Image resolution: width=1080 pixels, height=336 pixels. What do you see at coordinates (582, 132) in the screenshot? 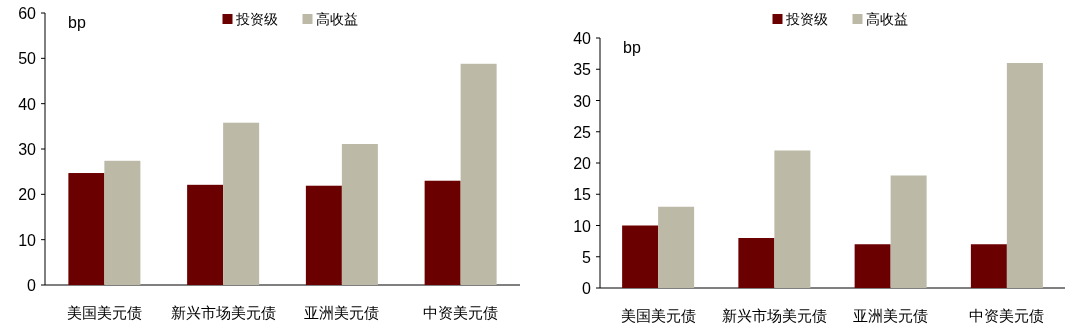
I see `y-tick-label: 25` at bounding box center [582, 132].